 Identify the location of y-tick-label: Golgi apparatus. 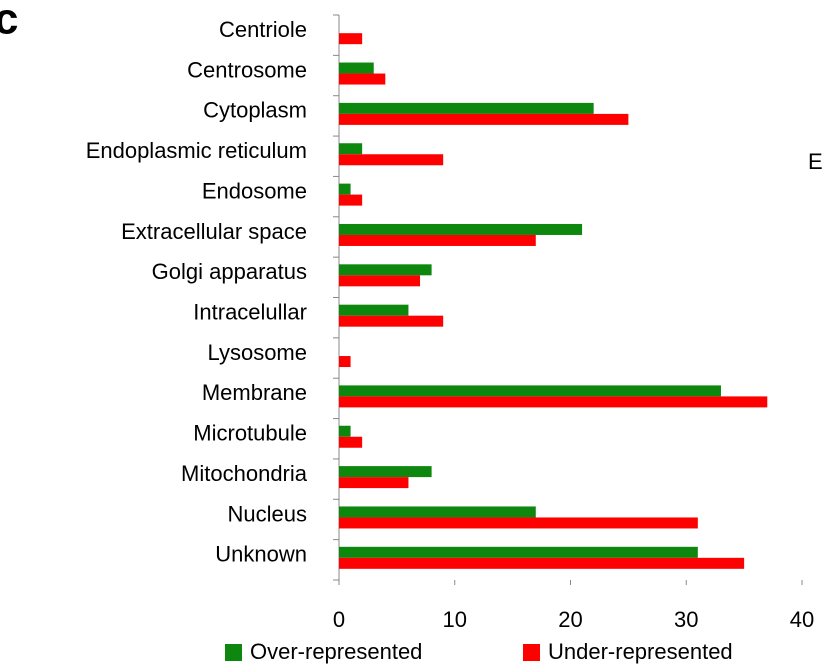
(229, 271).